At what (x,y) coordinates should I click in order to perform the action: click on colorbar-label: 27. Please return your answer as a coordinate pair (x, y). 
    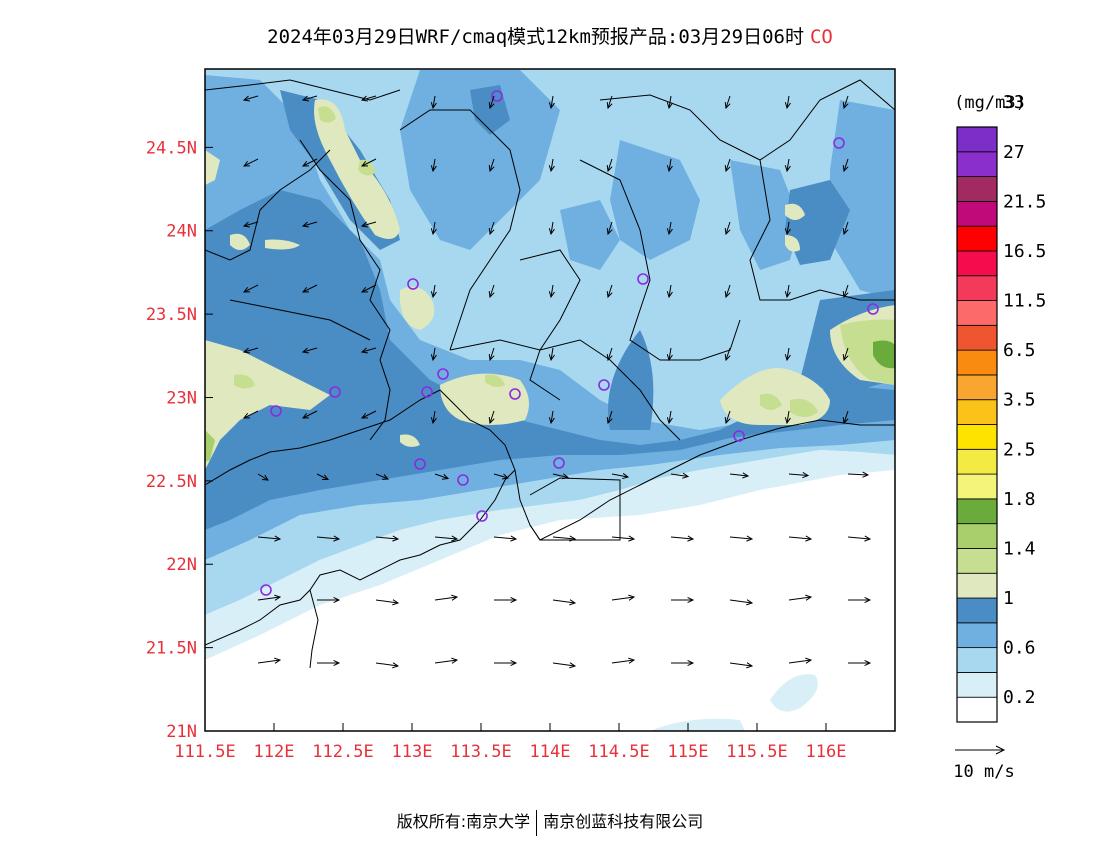
    Looking at the image, I should click on (1014, 152).